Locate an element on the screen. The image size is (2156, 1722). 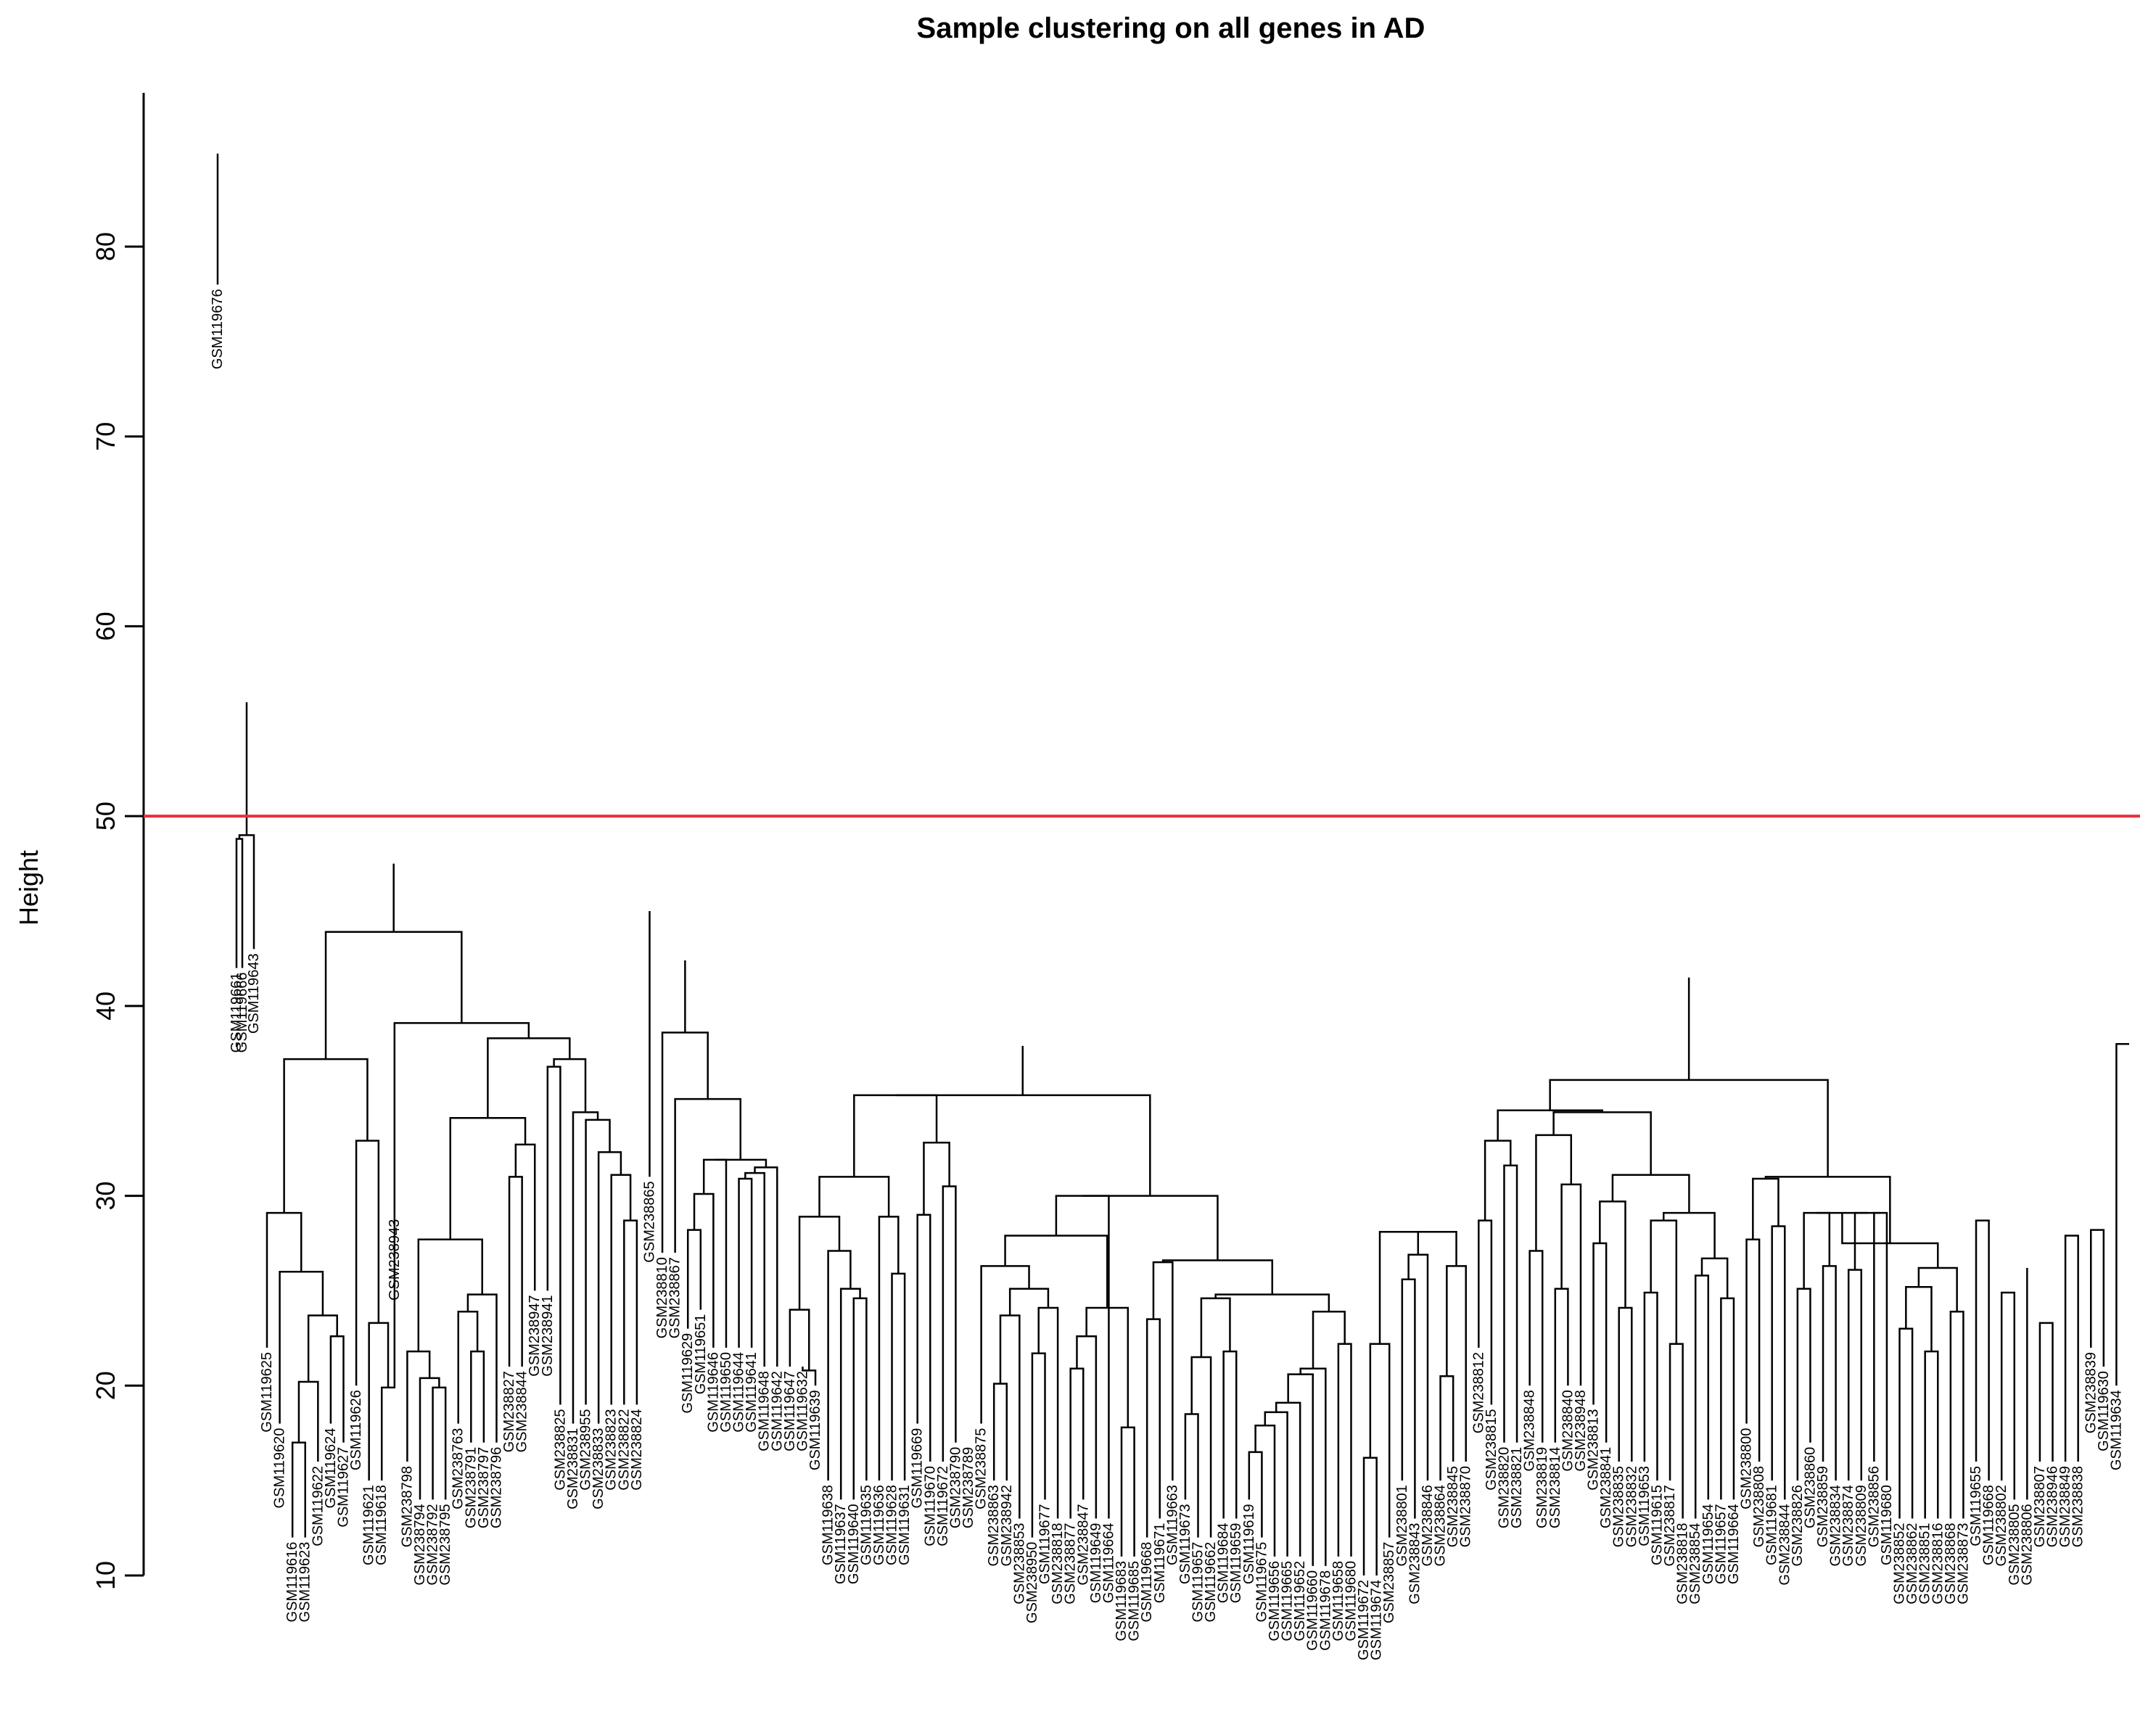
leaf-label: GSM119628 is located at coordinates (892, 1525).